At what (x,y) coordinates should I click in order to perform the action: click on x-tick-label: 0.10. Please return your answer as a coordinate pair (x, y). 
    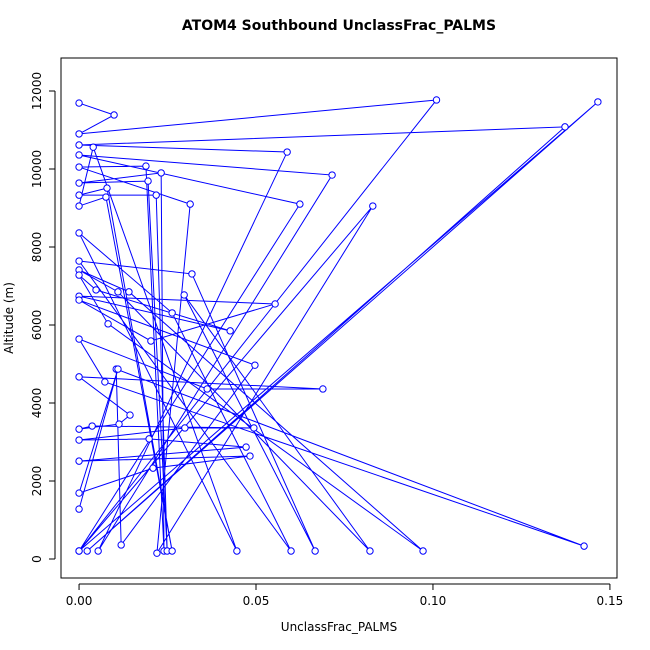
    Looking at the image, I should click on (433, 601).